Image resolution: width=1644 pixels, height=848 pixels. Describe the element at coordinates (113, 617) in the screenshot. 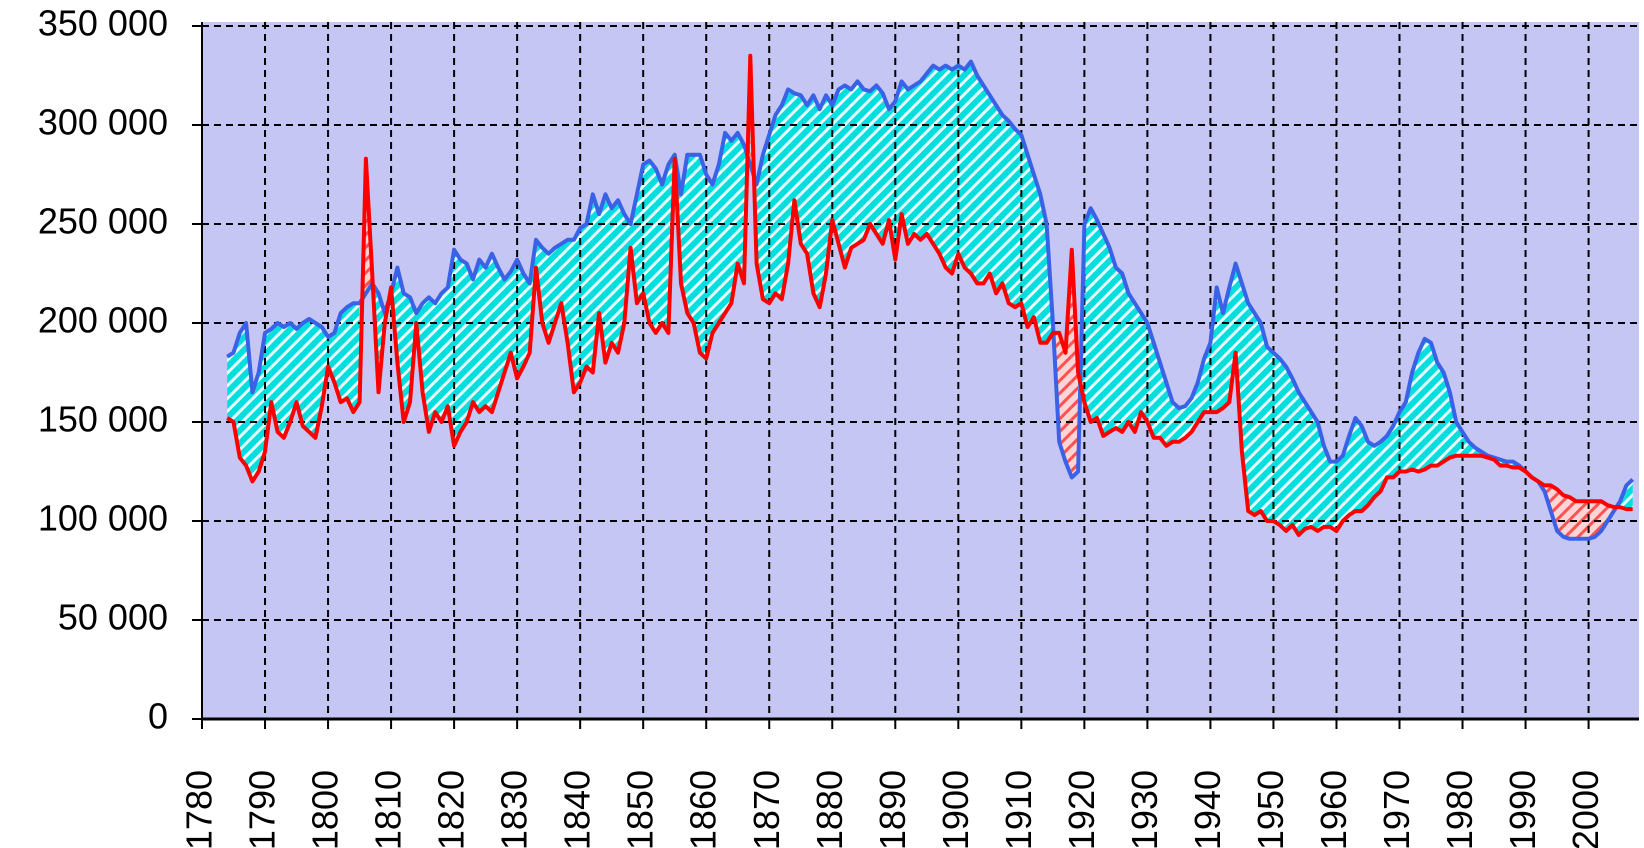

I see `y-tick-label: 50 000` at that location.